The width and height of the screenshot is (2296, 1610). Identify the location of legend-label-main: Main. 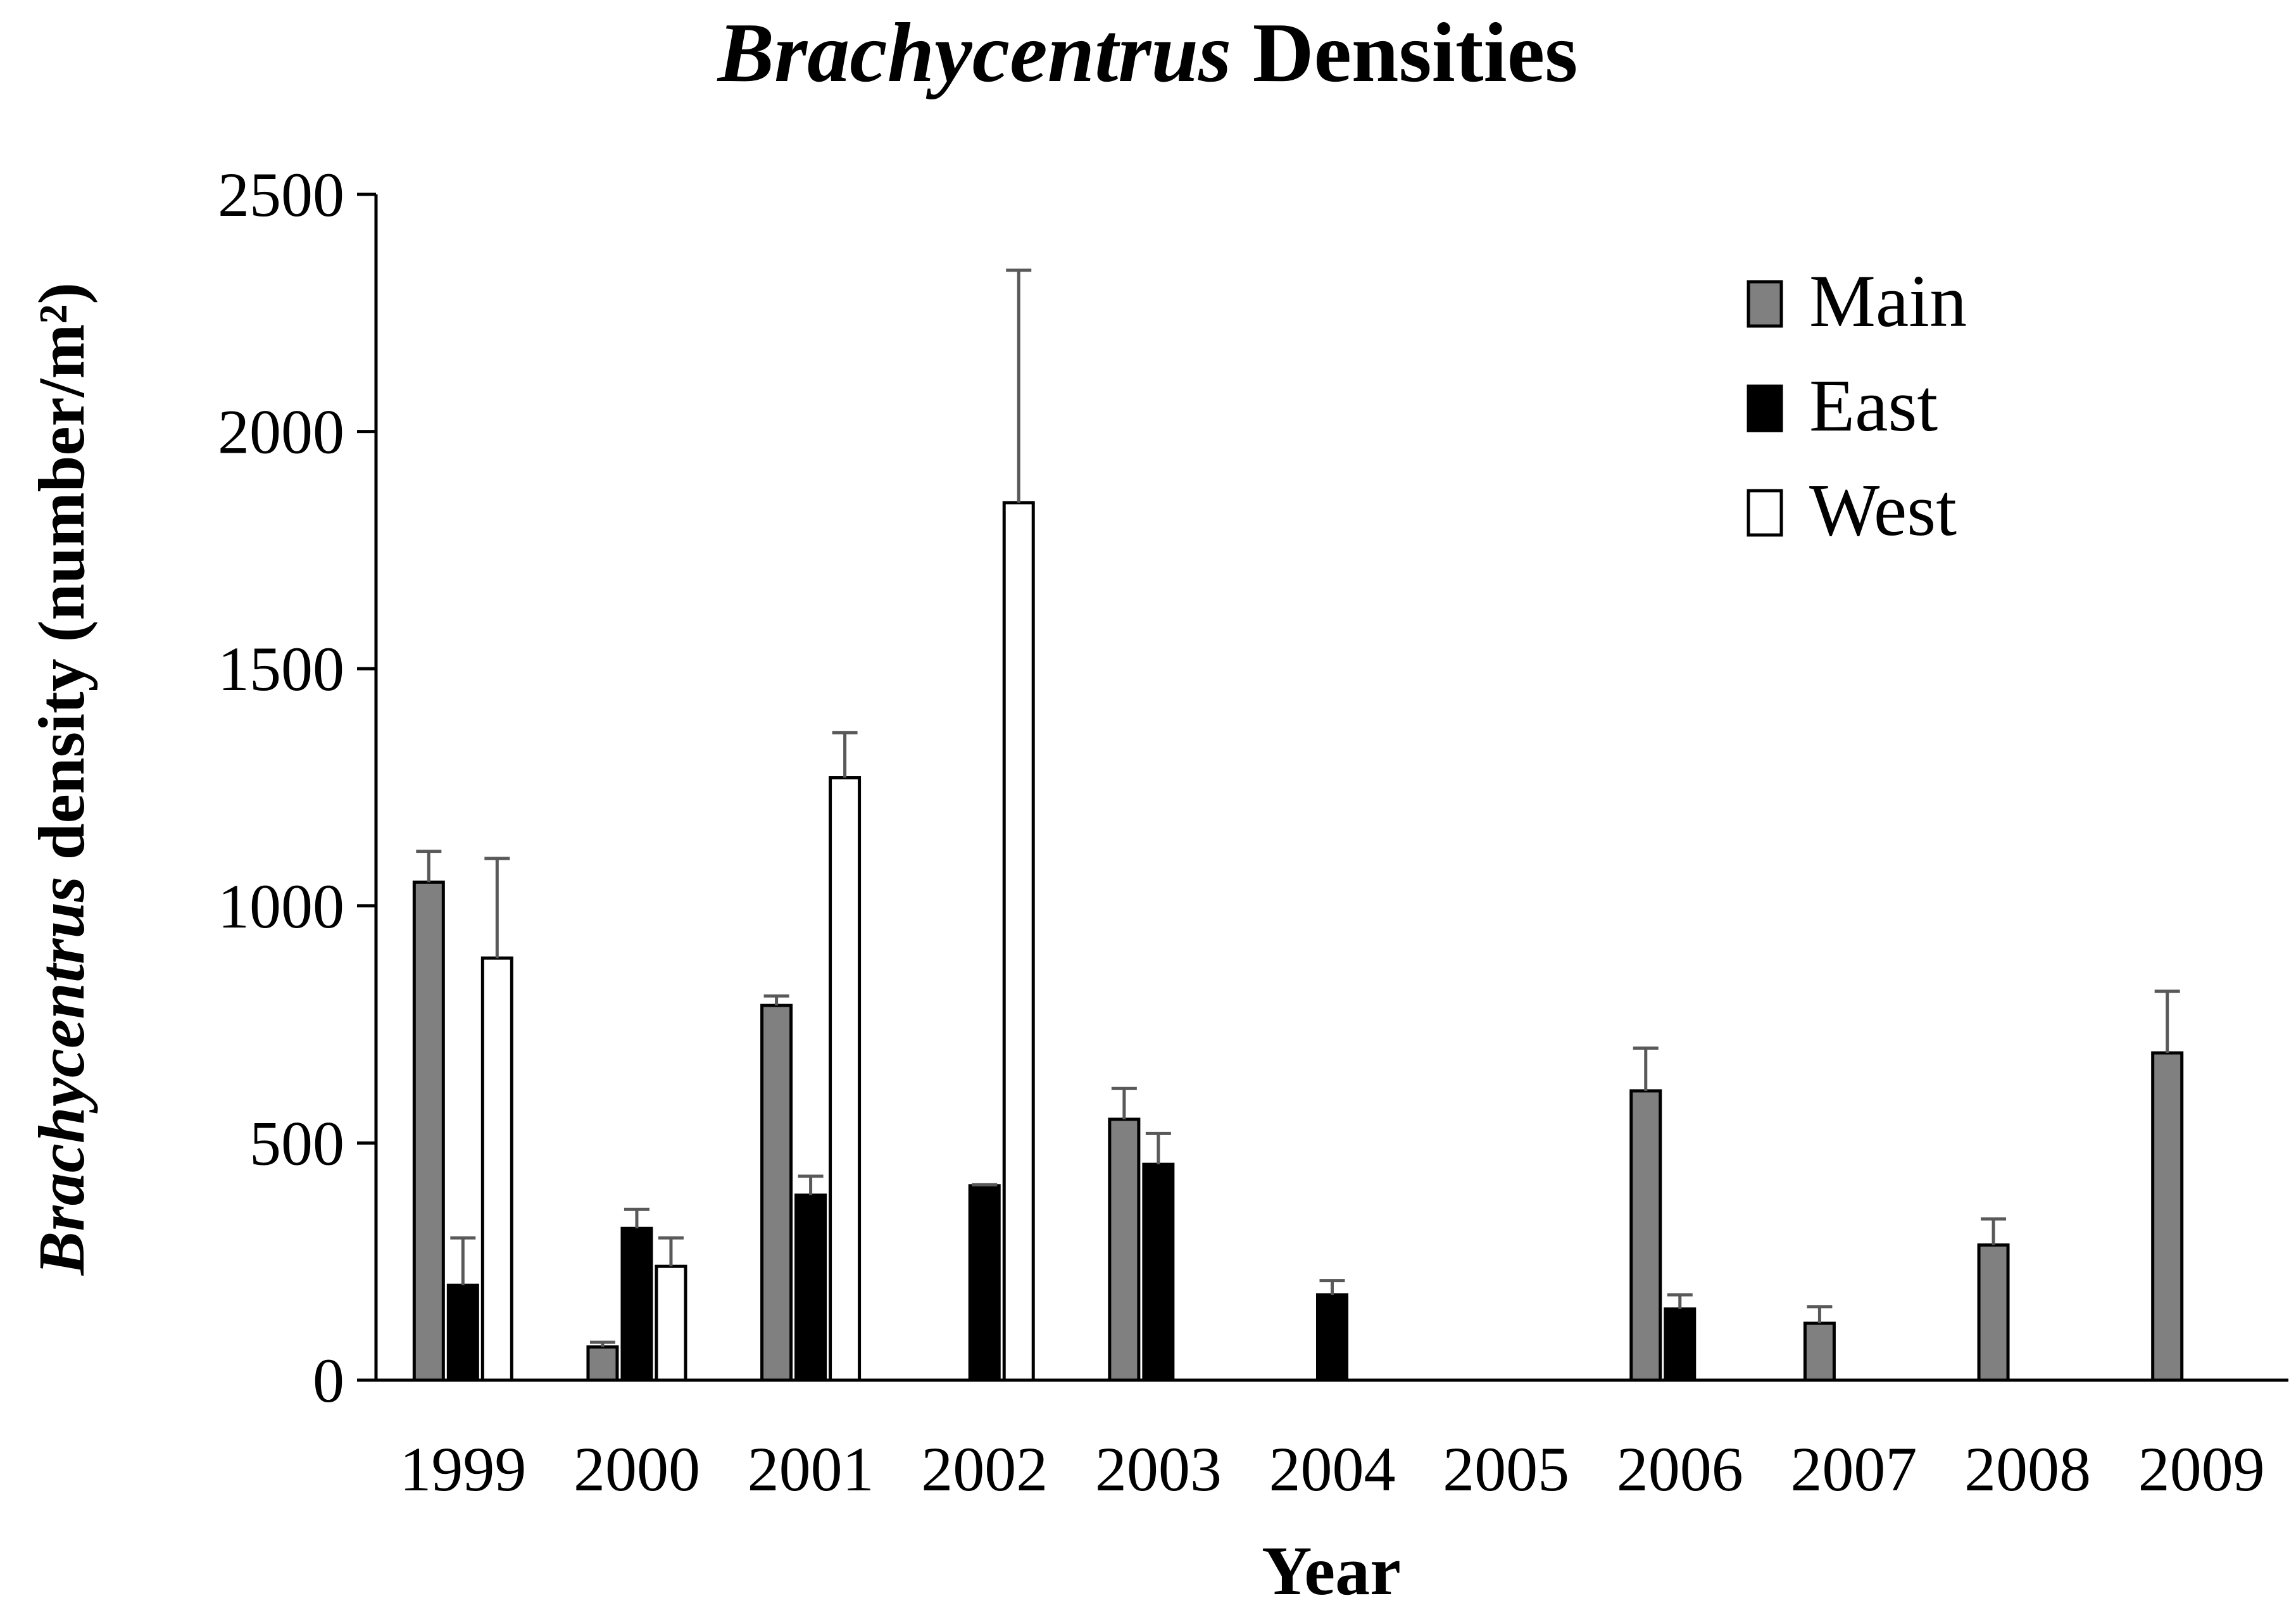
(1888, 301).